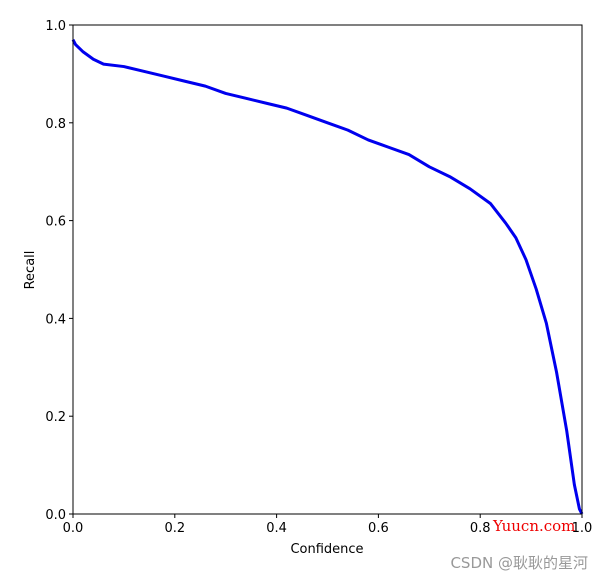 This screenshot has width=603, height=585. What do you see at coordinates (55, 222) in the screenshot?
I see `y-tick-label: 0.6` at bounding box center [55, 222].